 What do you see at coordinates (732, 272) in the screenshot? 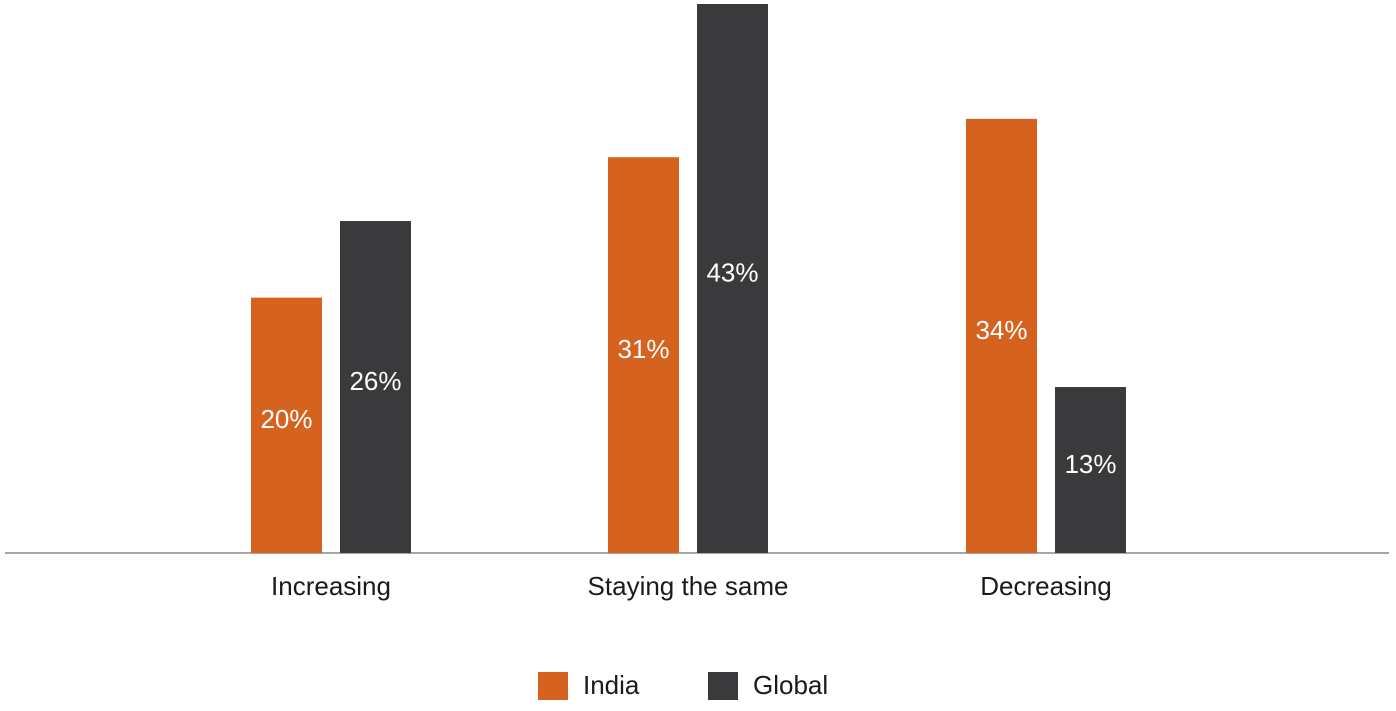
I see `value-label: 43%` at bounding box center [732, 272].